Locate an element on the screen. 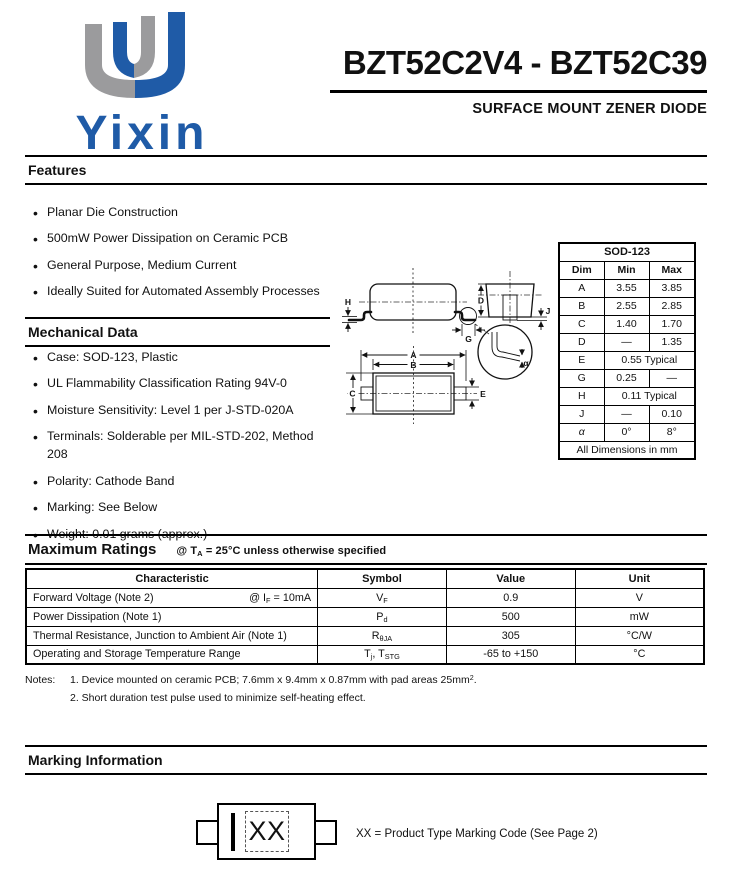 The height and width of the screenshot is (879, 730). sod123-row: C 1.40 1.70 is located at coordinates (627, 324).